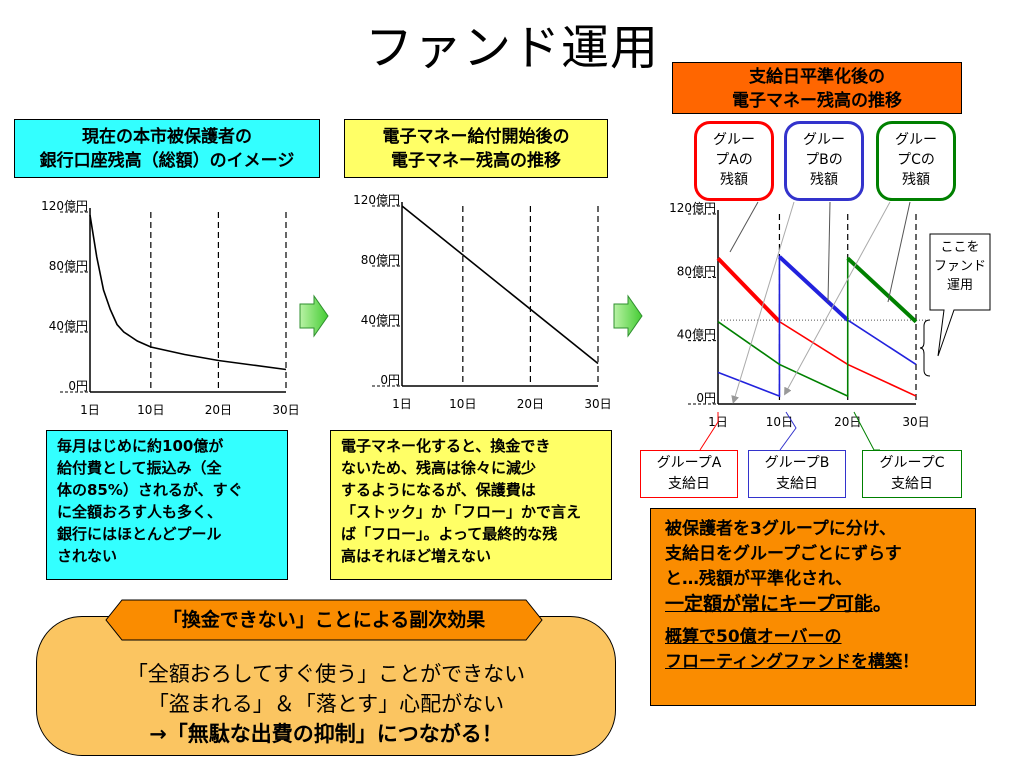 This screenshot has width=1024, height=768. I want to click on group-c-balance-bubble: グルー プCの 残額, so click(916, 161).